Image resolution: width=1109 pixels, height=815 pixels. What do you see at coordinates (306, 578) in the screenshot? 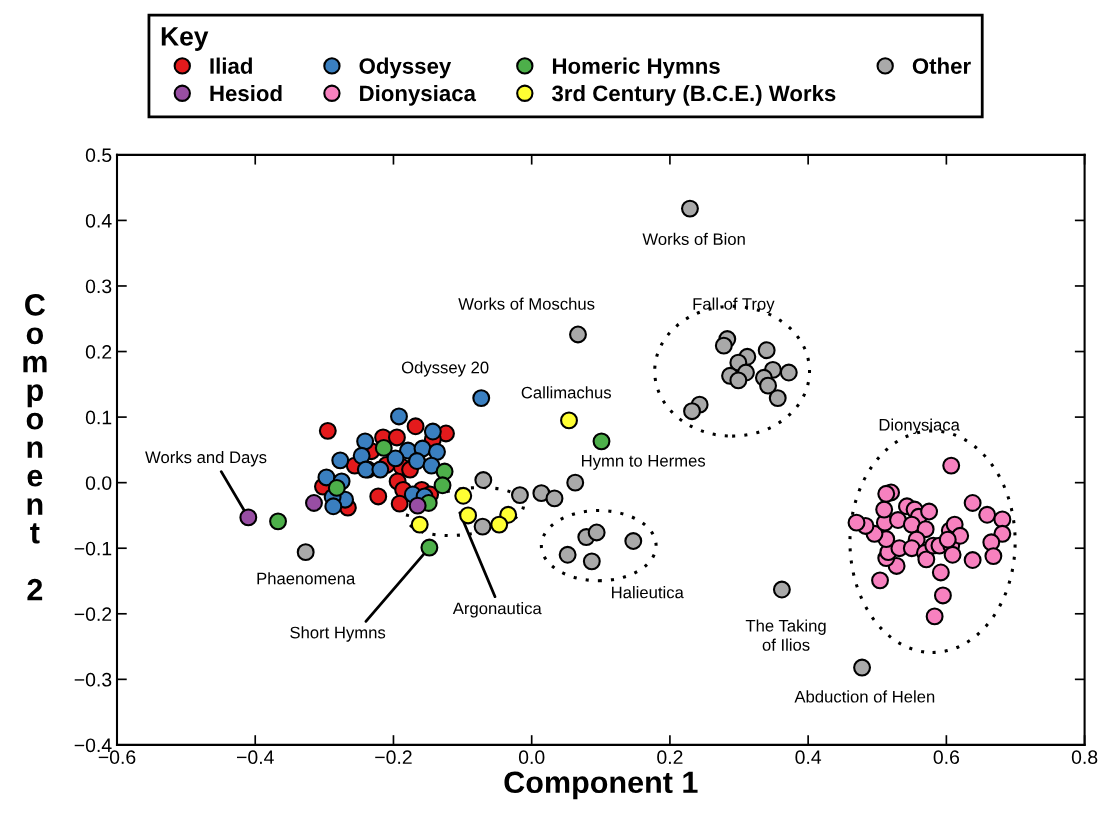
I see `annotation: Phaenomena` at bounding box center [306, 578].